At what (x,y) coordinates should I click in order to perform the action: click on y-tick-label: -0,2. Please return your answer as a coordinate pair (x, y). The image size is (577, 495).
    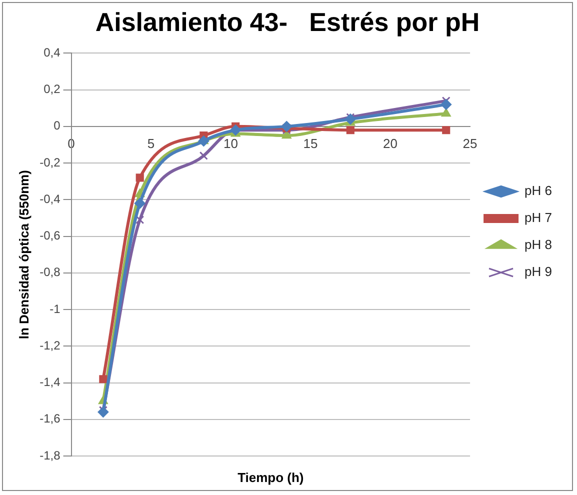
    Looking at the image, I should click on (50, 162).